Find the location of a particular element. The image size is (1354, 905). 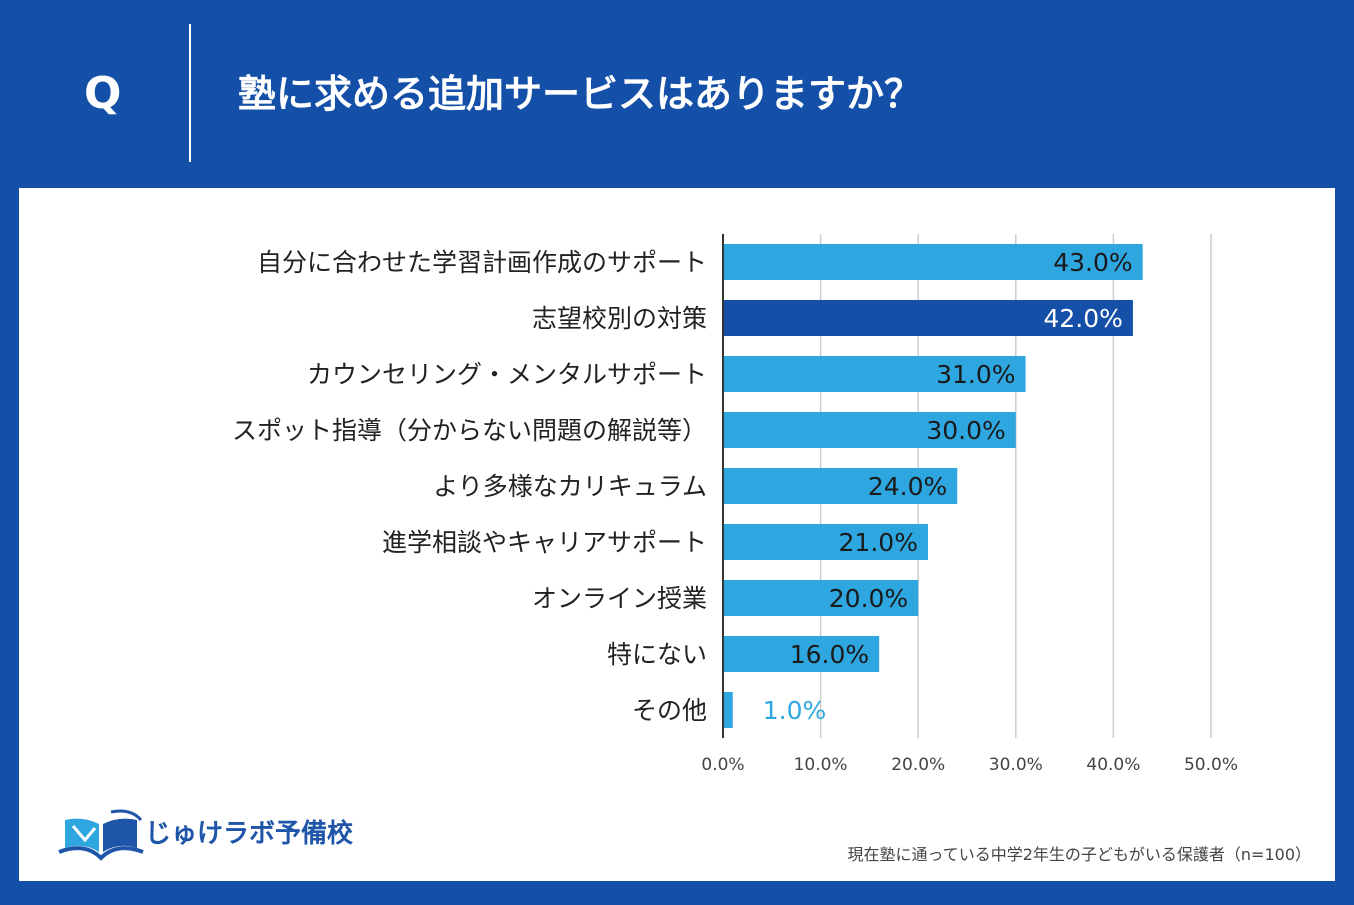

x-tick-label: 40.0% is located at coordinates (1113, 765).